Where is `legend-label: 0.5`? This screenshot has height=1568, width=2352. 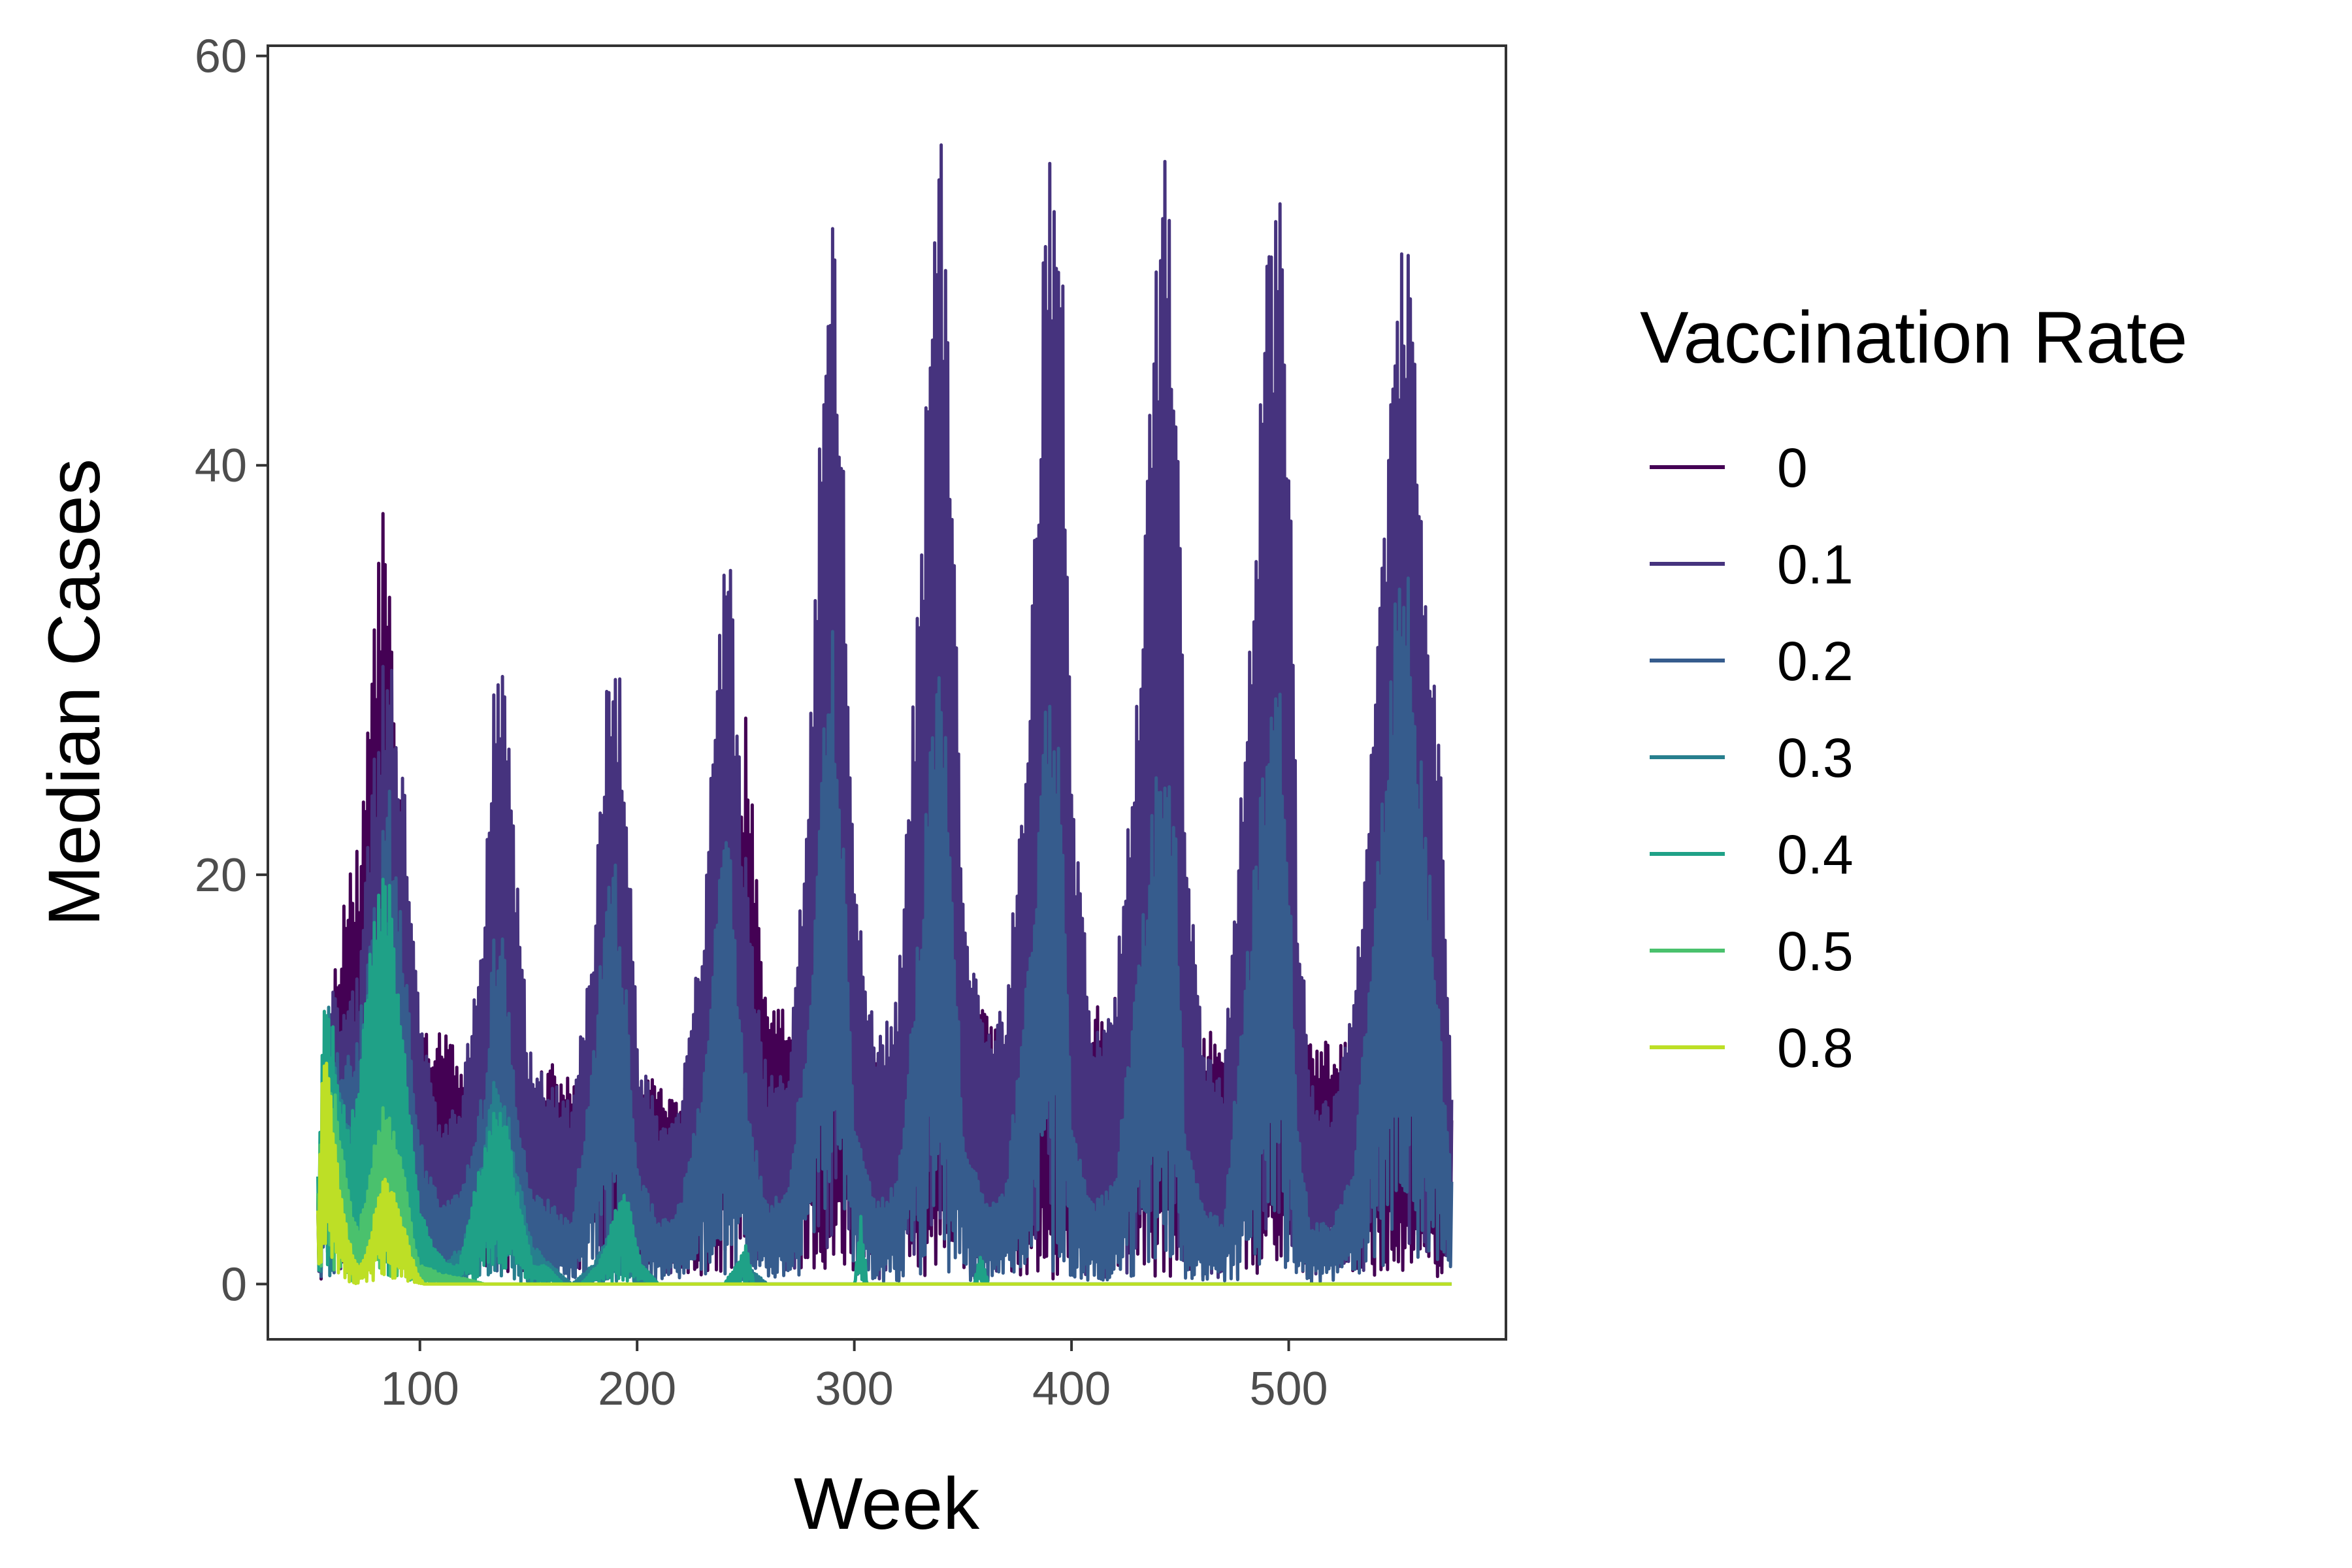 legend-label: 0.5 is located at coordinates (1815, 951).